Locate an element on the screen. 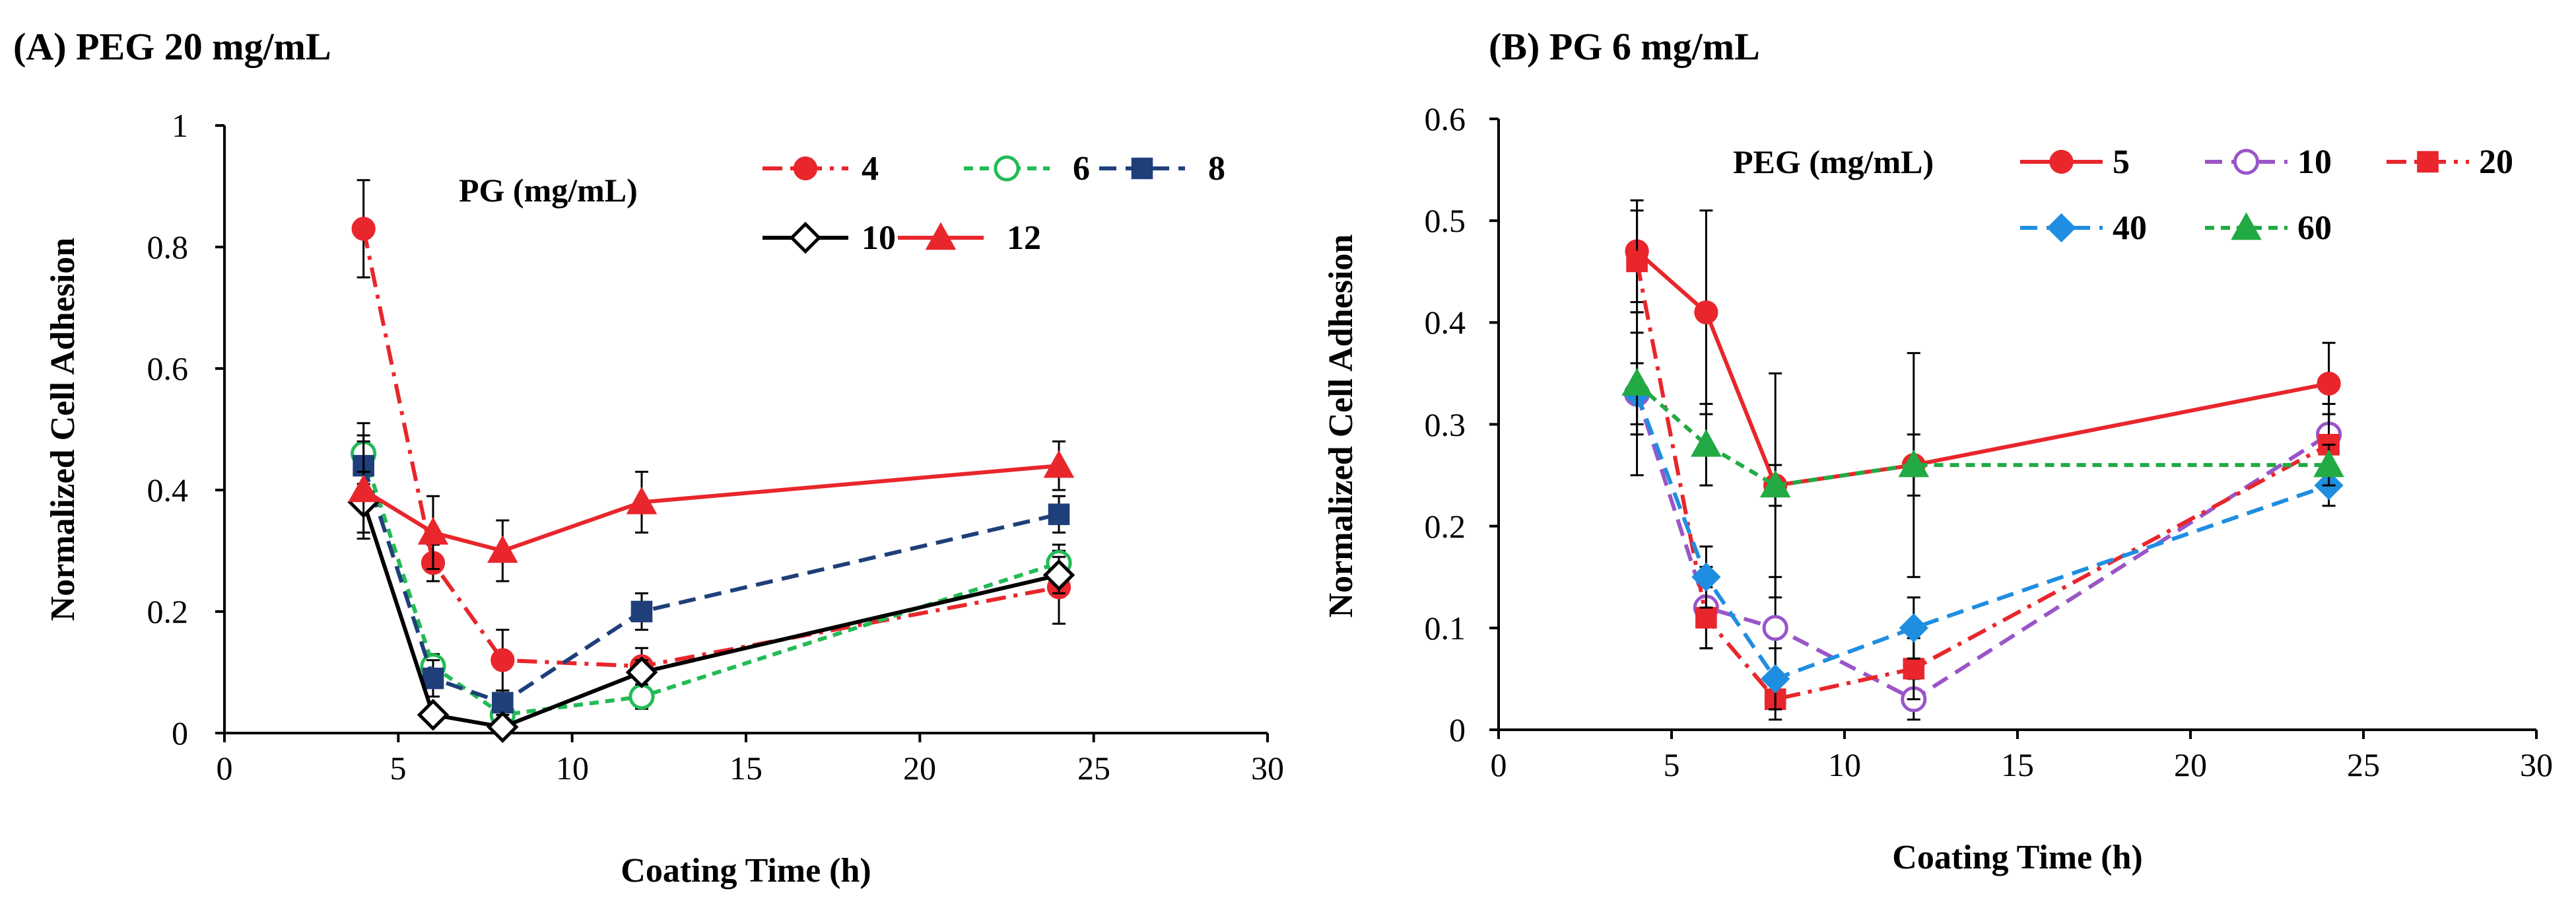 This screenshot has width=2576, height=916. panel-b-x-tick-label: 0 is located at coordinates (1499, 764).